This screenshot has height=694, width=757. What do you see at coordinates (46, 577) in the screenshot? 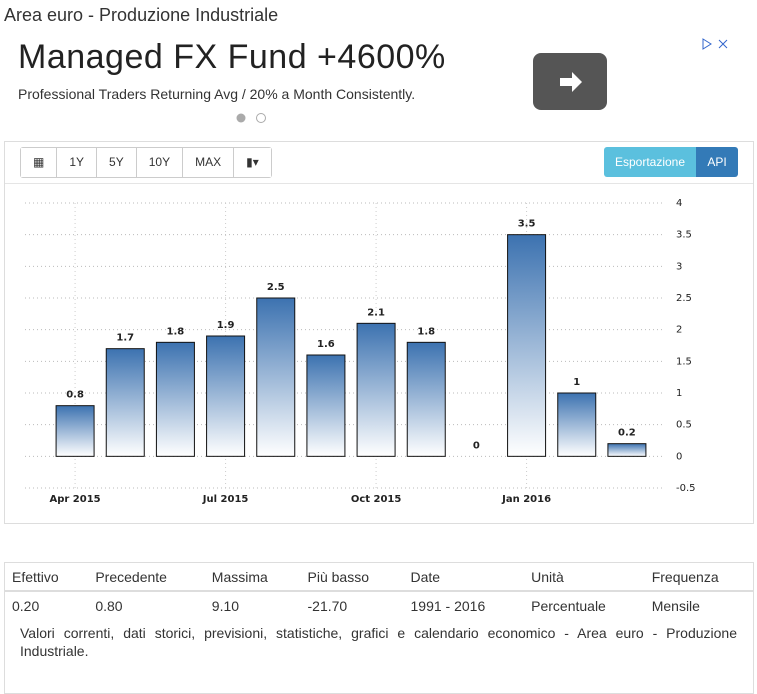
I see `column-header: Efettivo` at bounding box center [46, 577].